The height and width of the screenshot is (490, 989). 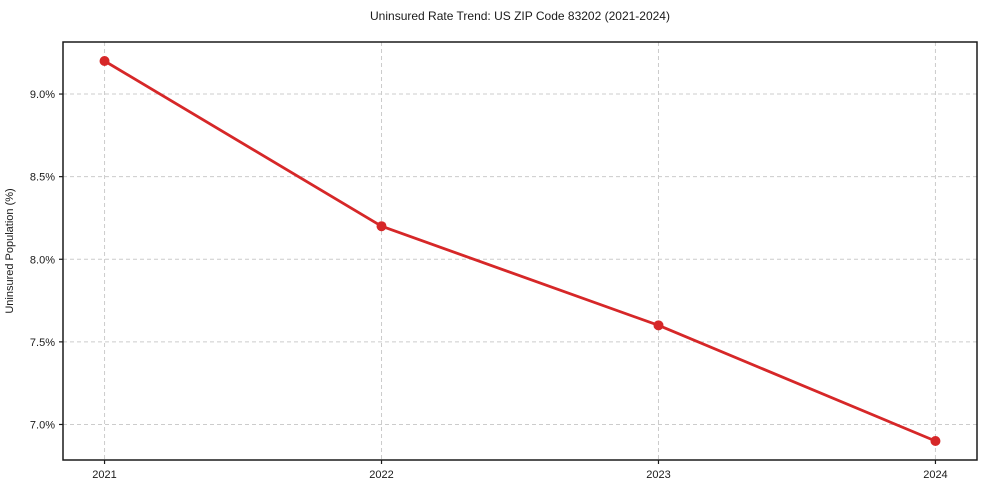 I want to click on x-tick-label: 2022, so click(x=381, y=475).